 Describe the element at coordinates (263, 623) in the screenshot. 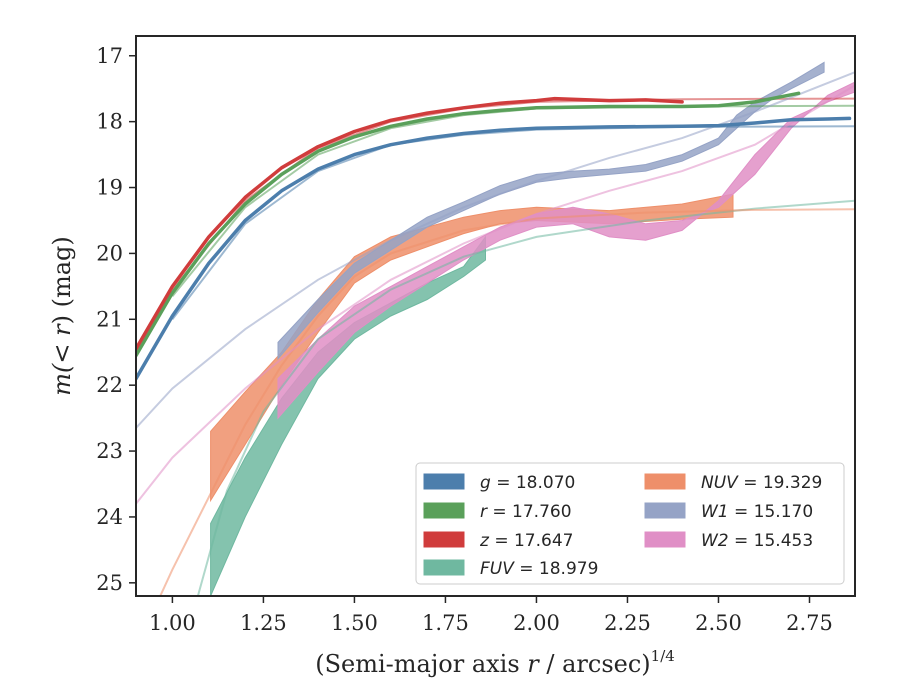

I see `x-tick-label: 1.25` at that location.